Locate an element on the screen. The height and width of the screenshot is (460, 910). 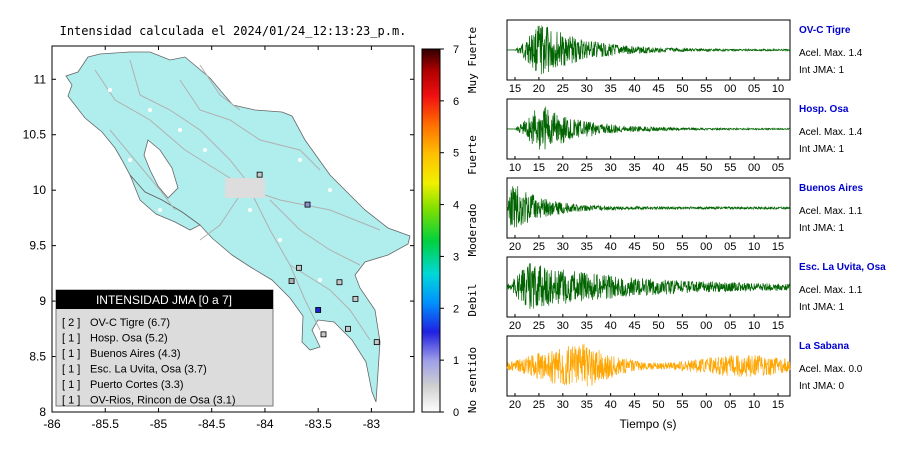
map-x-tick-label: -85.5 is located at coordinates (106, 424).